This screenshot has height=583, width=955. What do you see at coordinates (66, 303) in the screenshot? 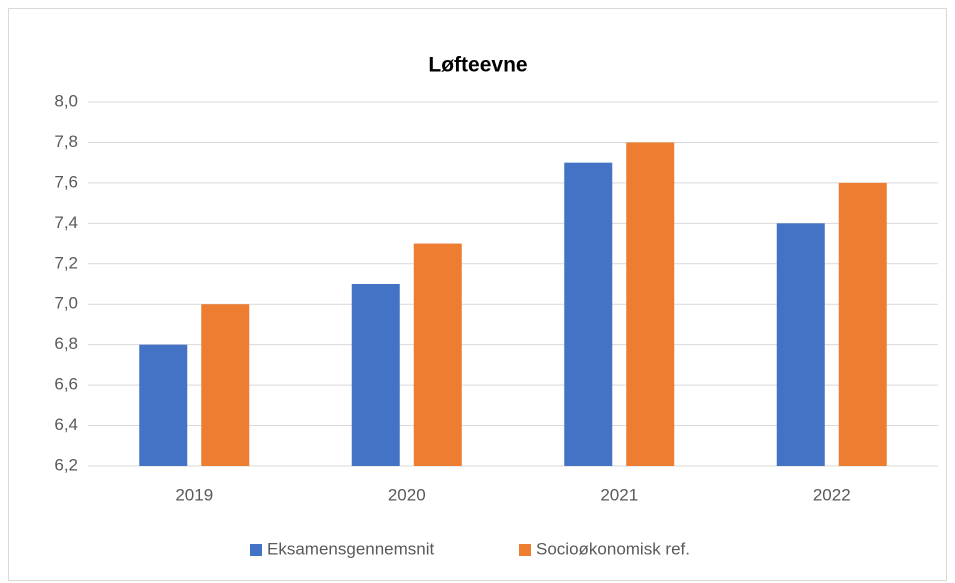
I see `y-tick-label: 7,0` at bounding box center [66, 303].